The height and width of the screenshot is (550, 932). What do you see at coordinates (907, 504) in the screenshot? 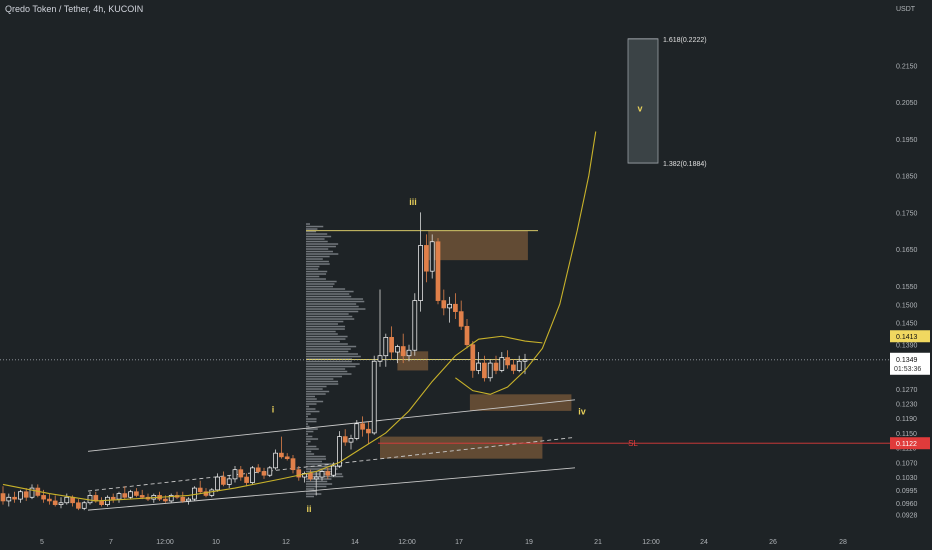
I see `price-tick-label: 0.0960` at bounding box center [907, 504].